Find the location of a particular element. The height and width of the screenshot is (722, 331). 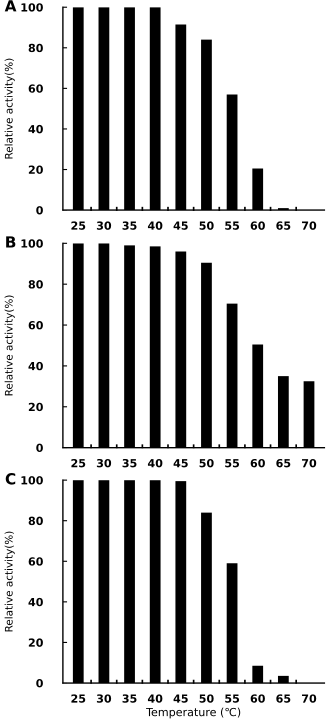

chart-title: C is located at coordinates (11, 479).